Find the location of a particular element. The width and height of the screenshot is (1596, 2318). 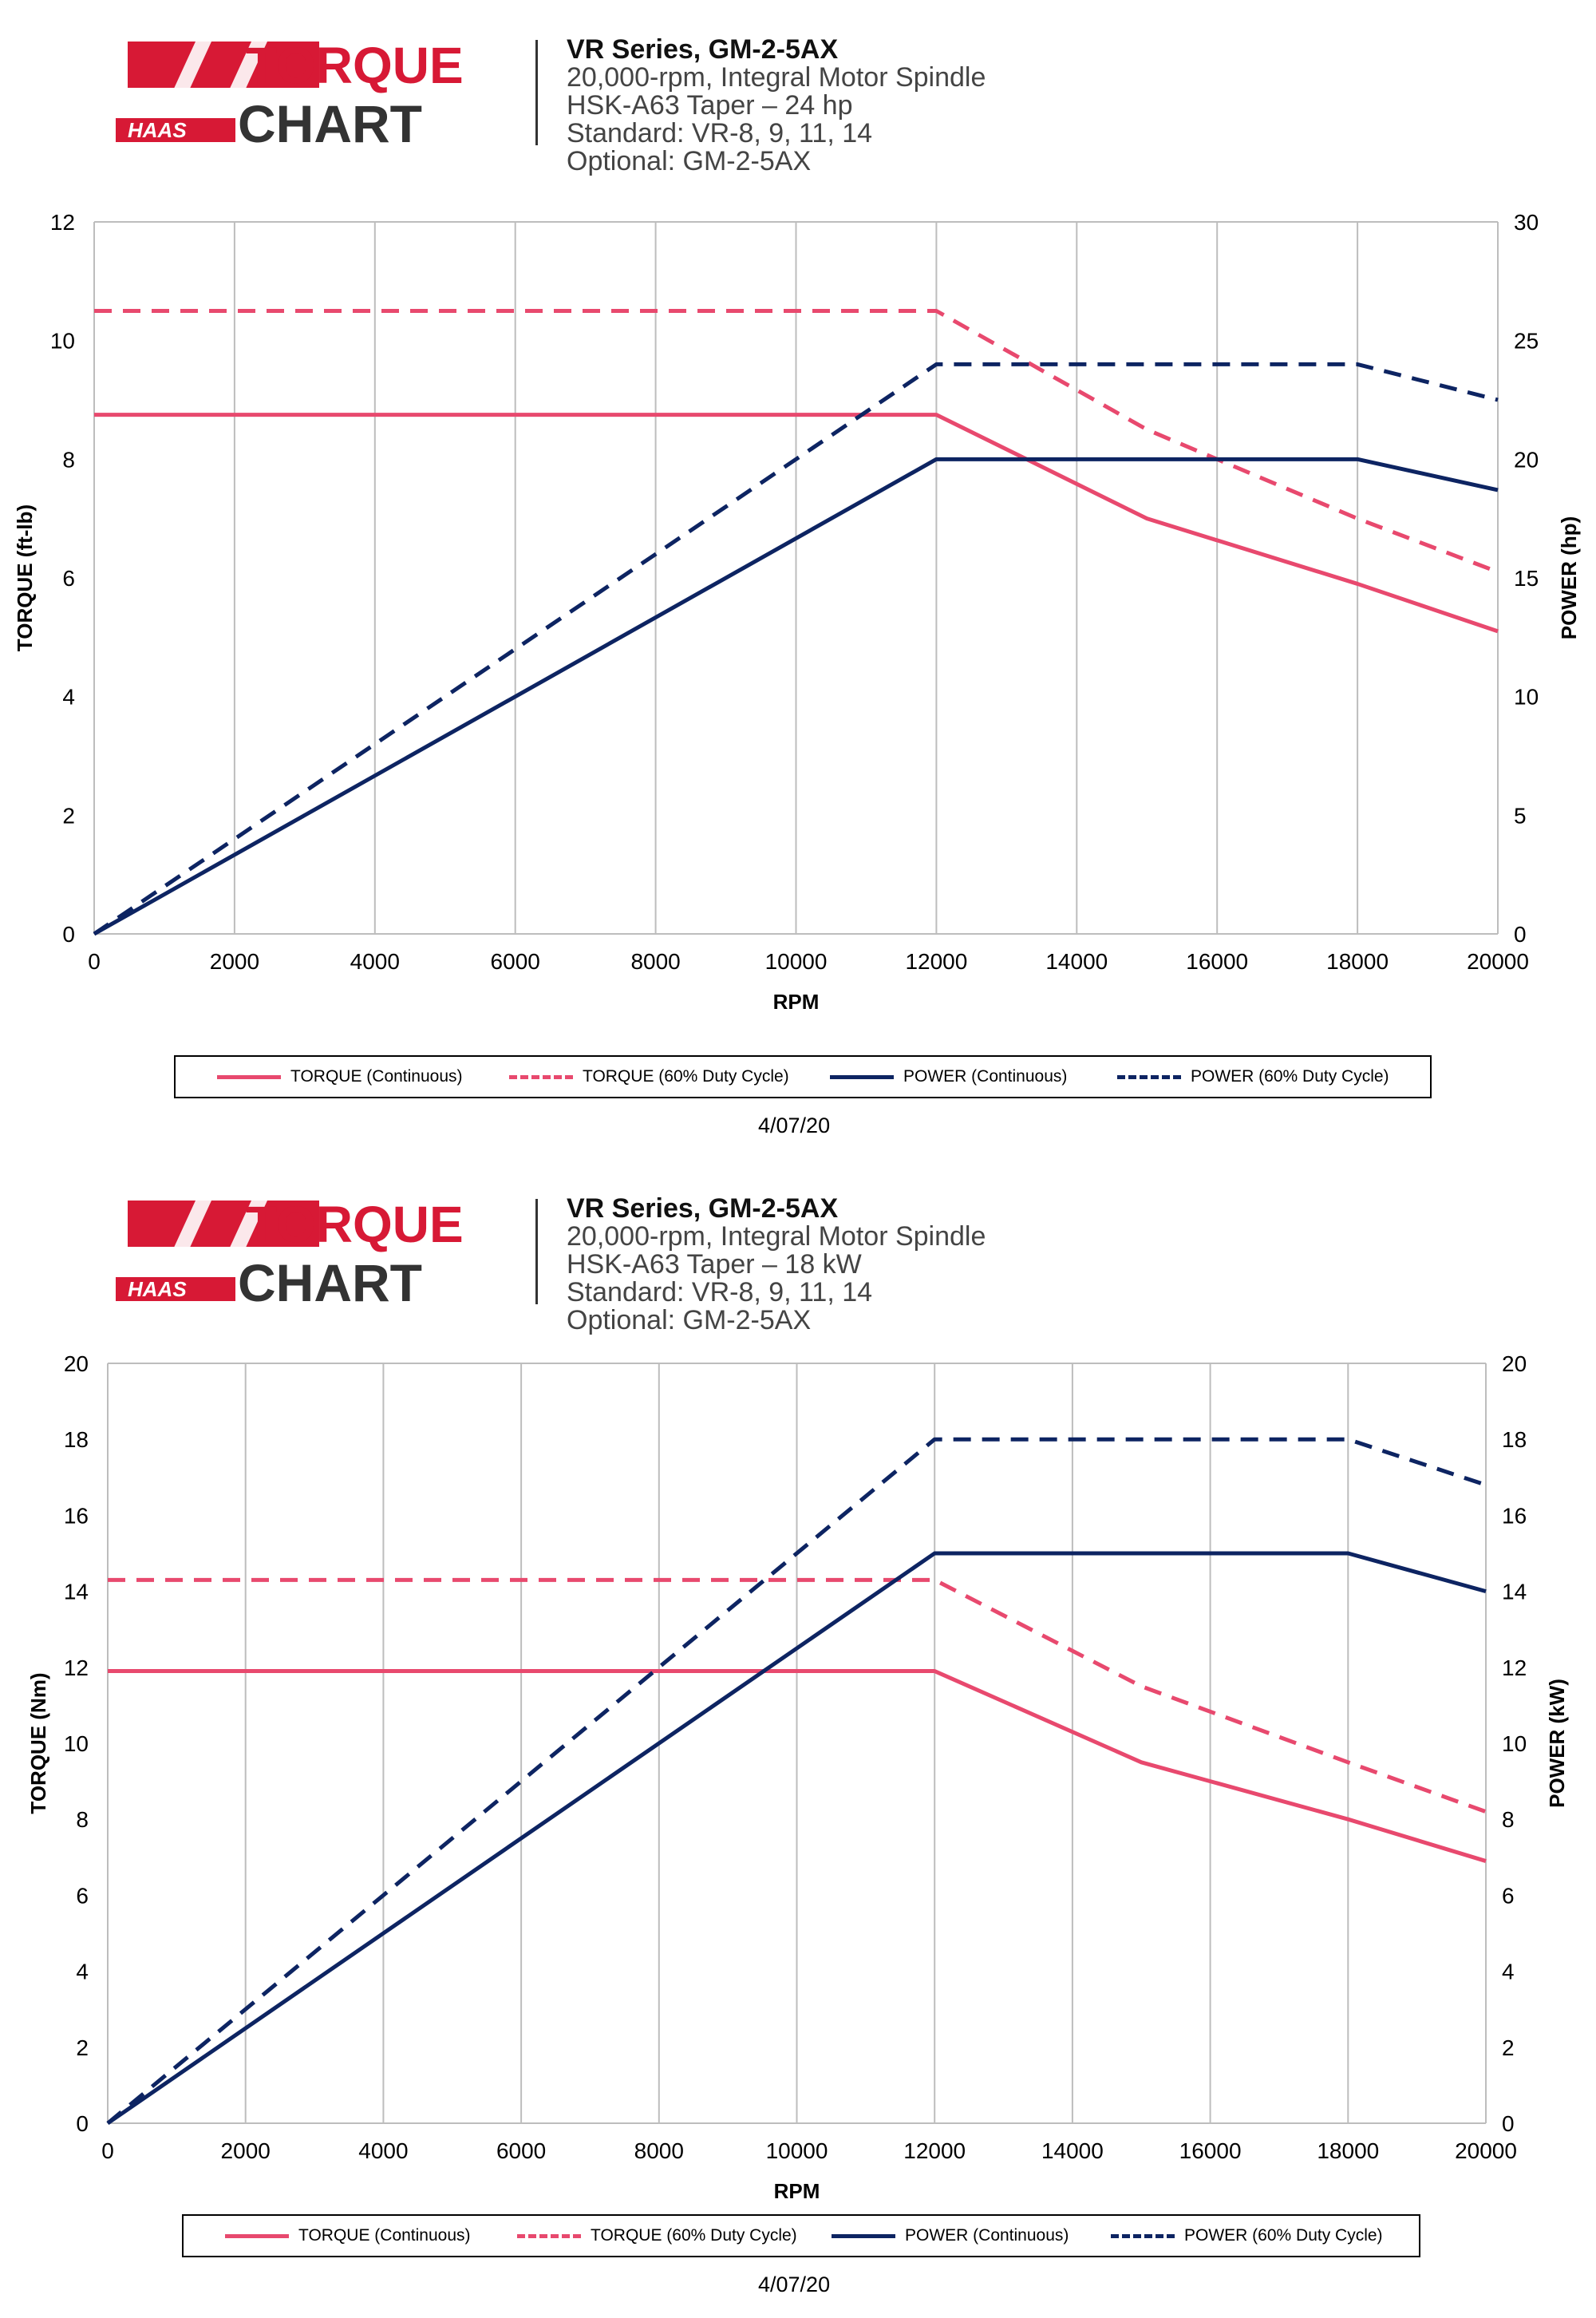

y2-tick-label: 0 is located at coordinates (1508, 2123).